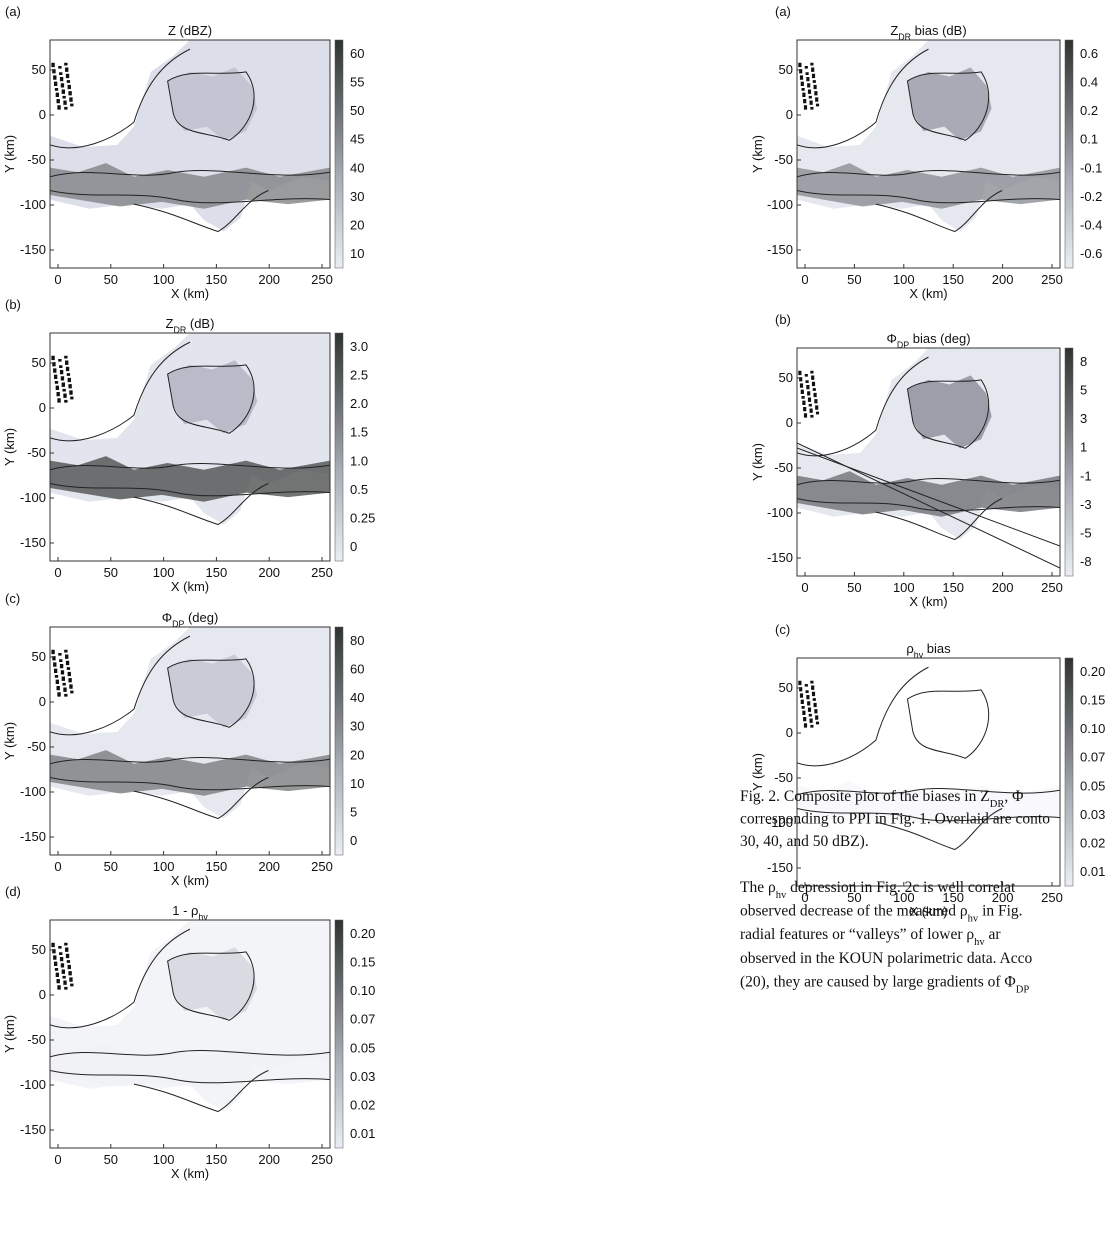  What do you see at coordinates (939, 338) in the screenshot?
I see `text-run: bias (deg)` at bounding box center [939, 338].